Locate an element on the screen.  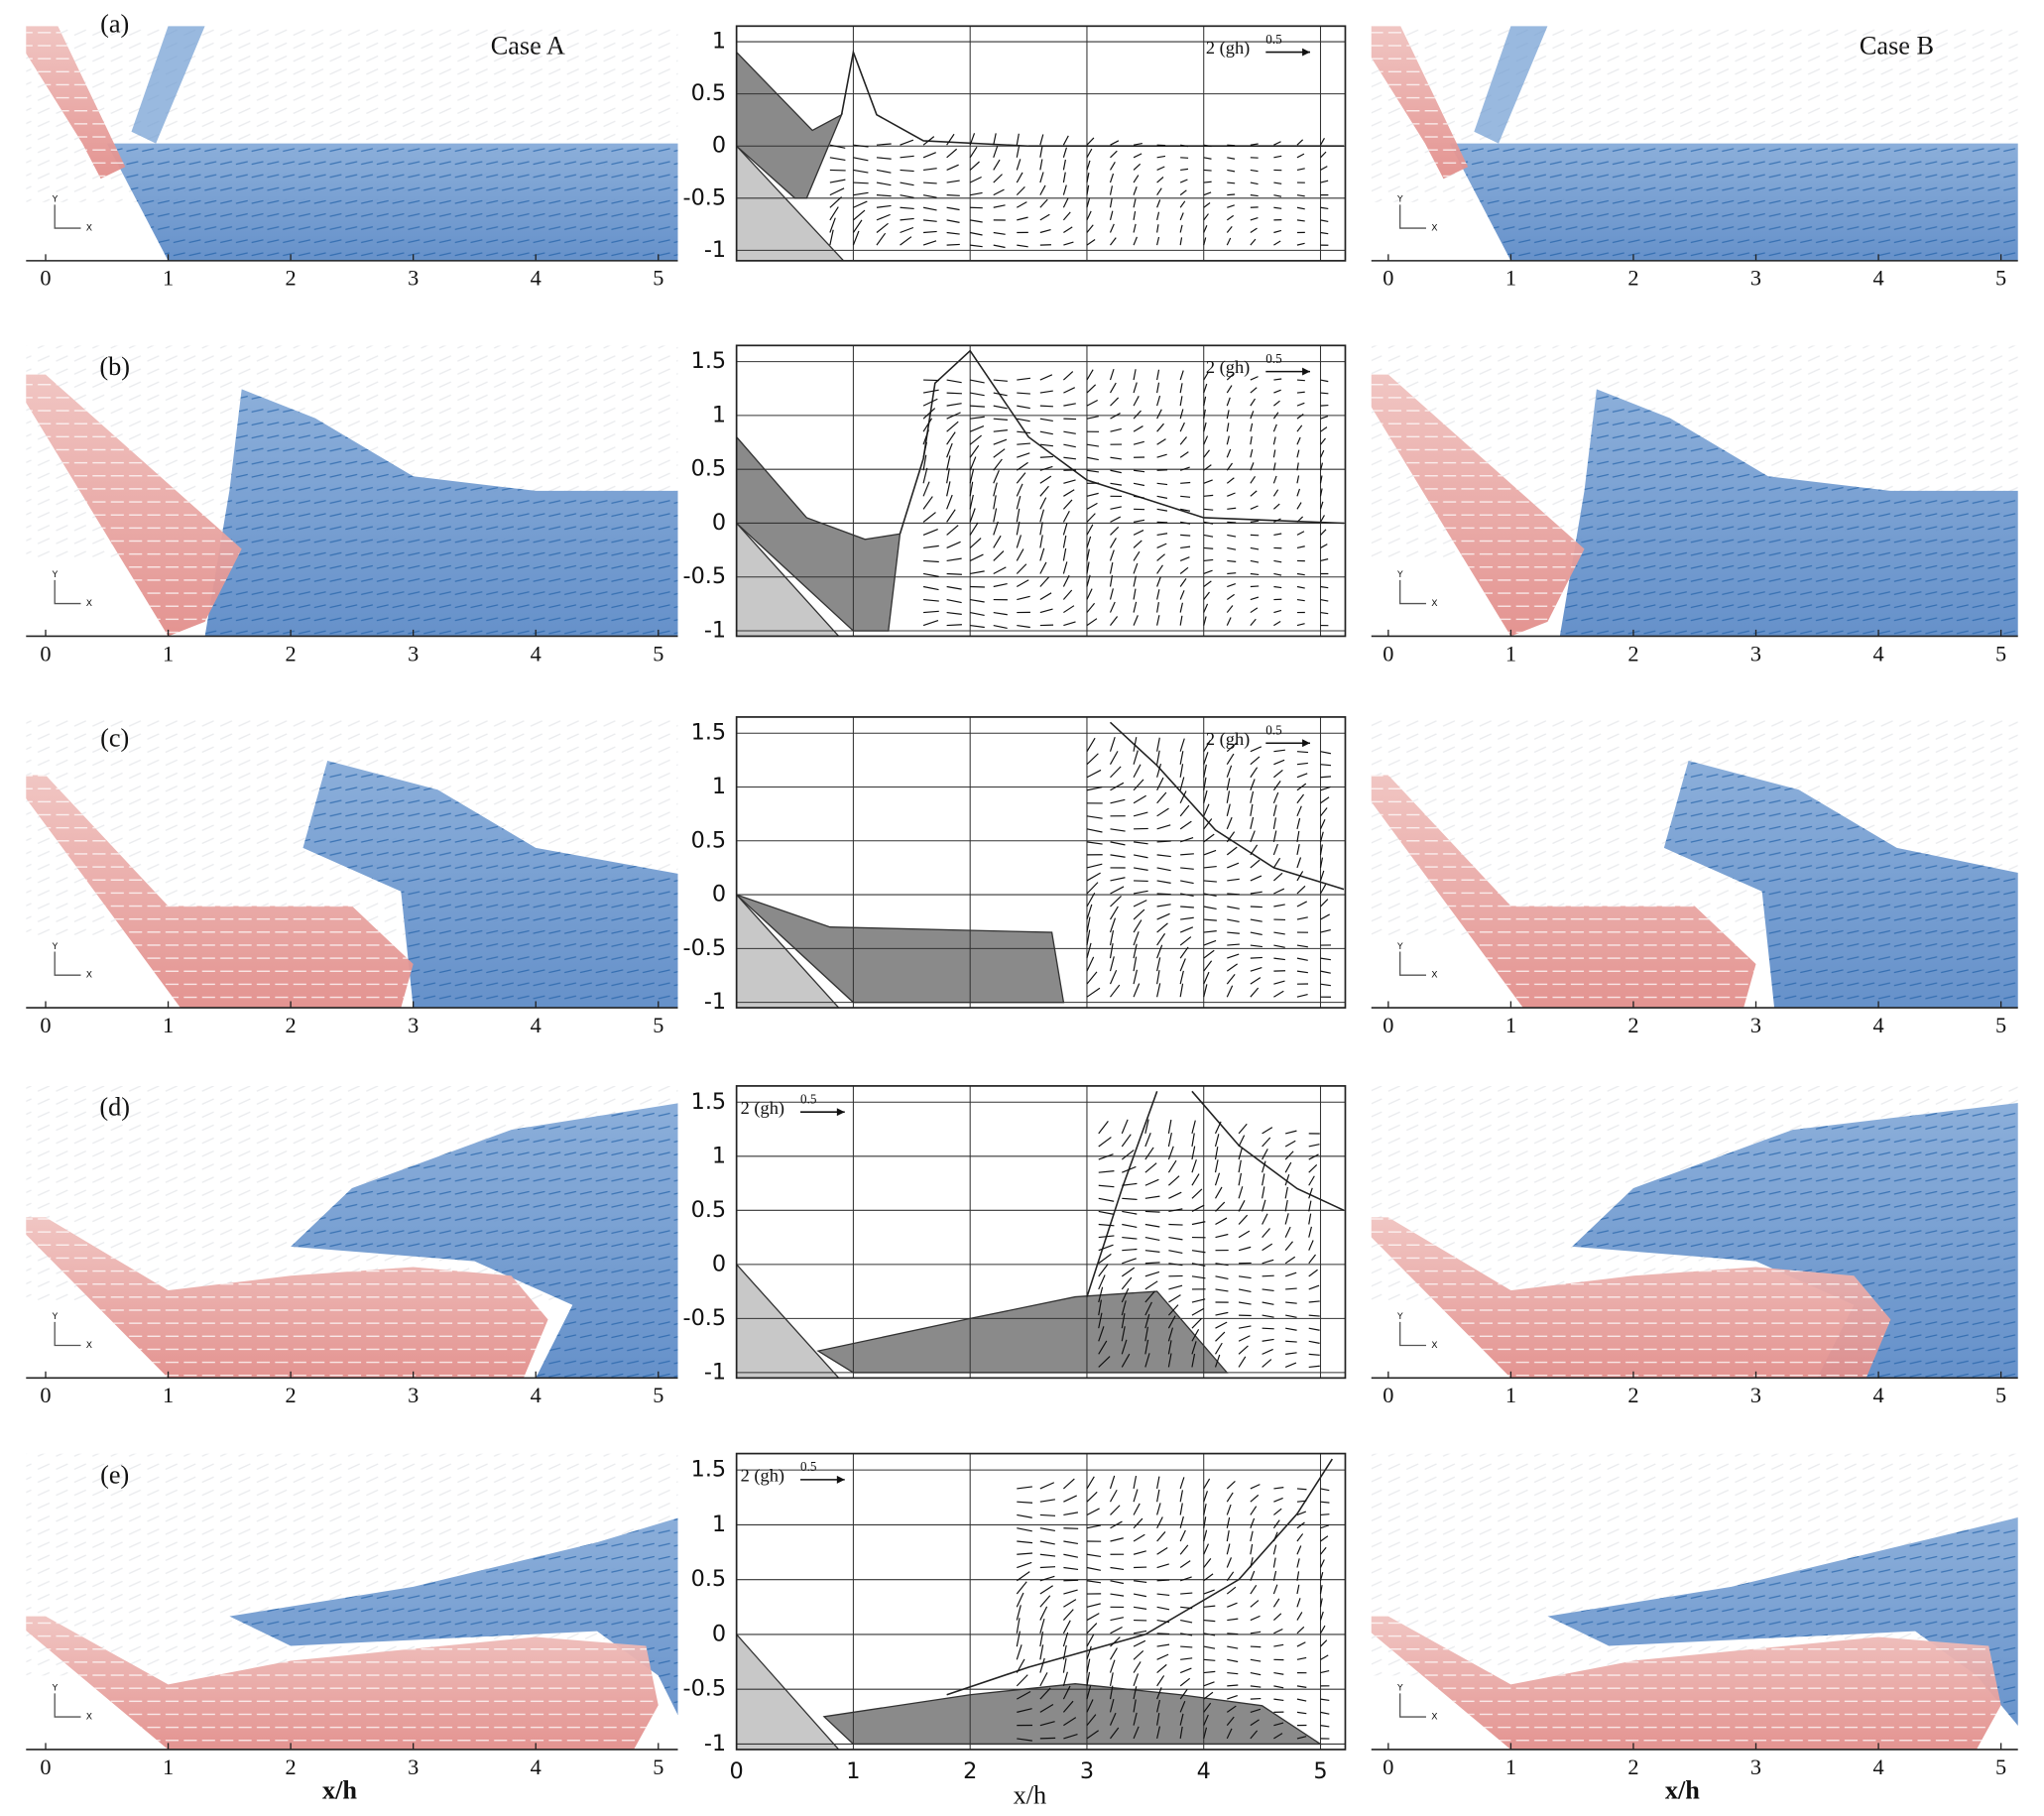
vector-content is located at coordinates (1041, 1602).